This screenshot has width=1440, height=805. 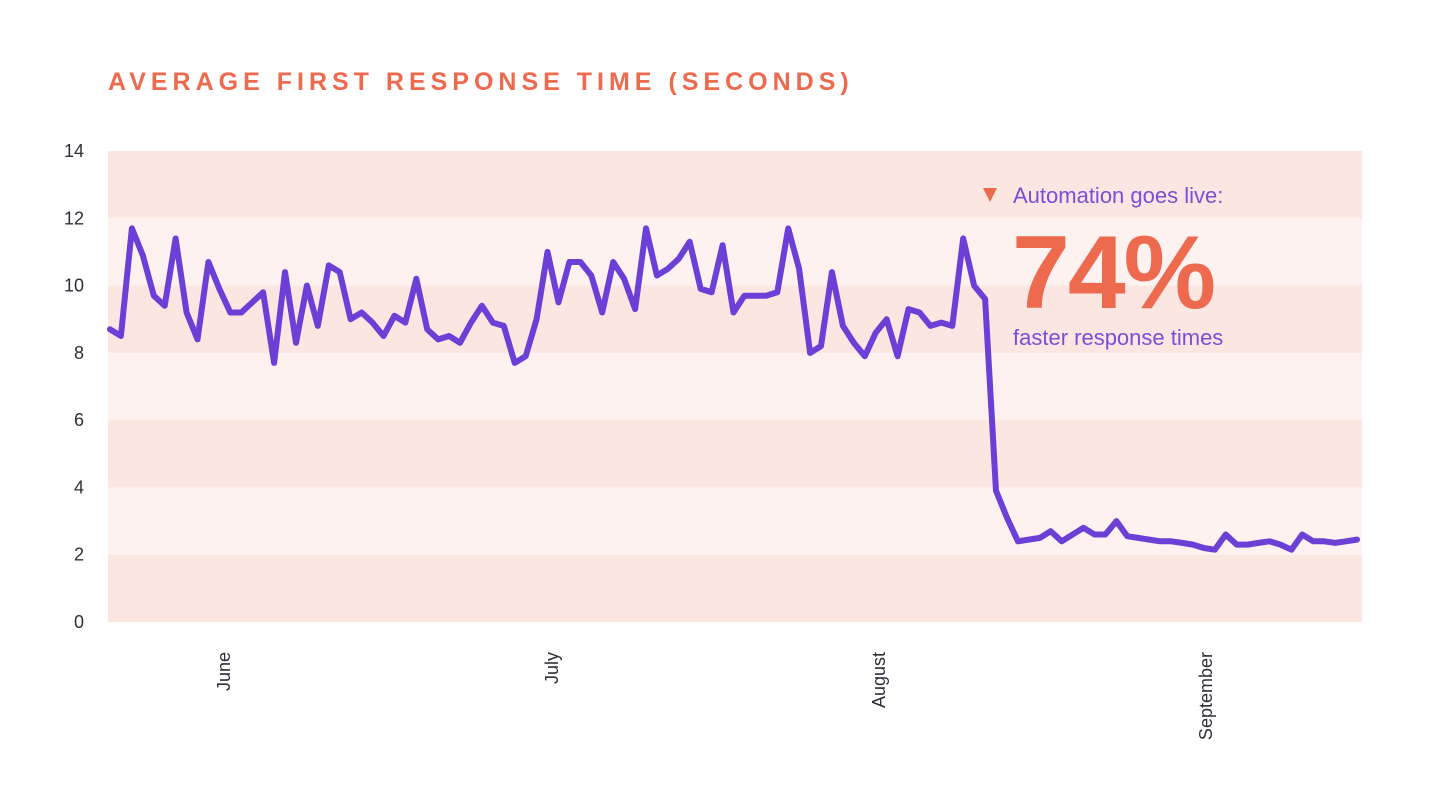 I want to click on x-tick-label: June, so click(x=224, y=671).